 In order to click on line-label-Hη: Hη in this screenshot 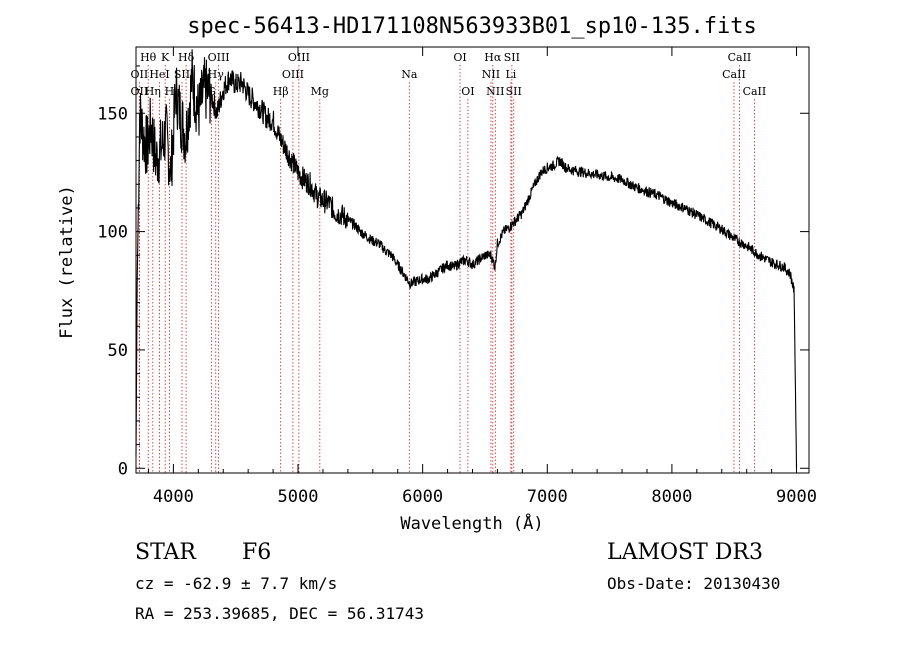, I will do `click(153, 91)`.